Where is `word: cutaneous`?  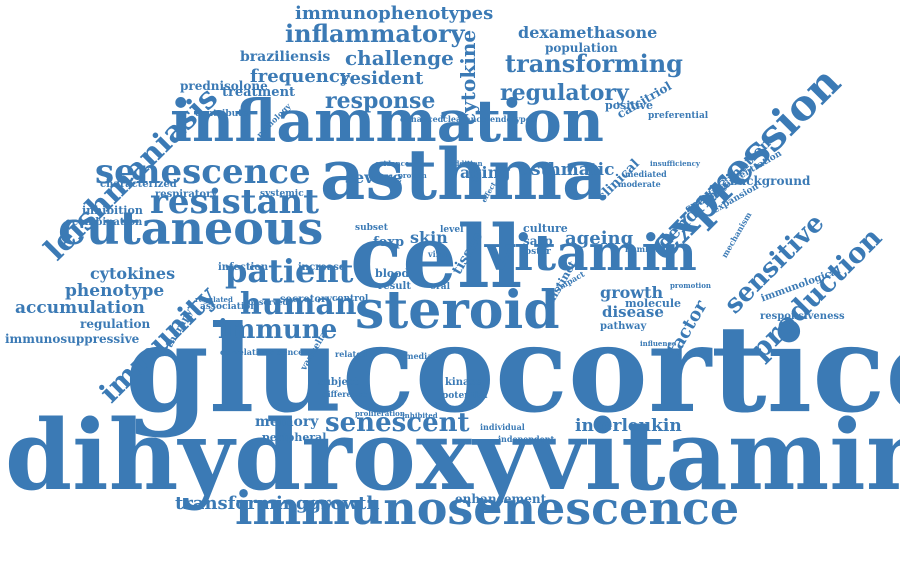
word: cutaneous is located at coordinates (191, 228).